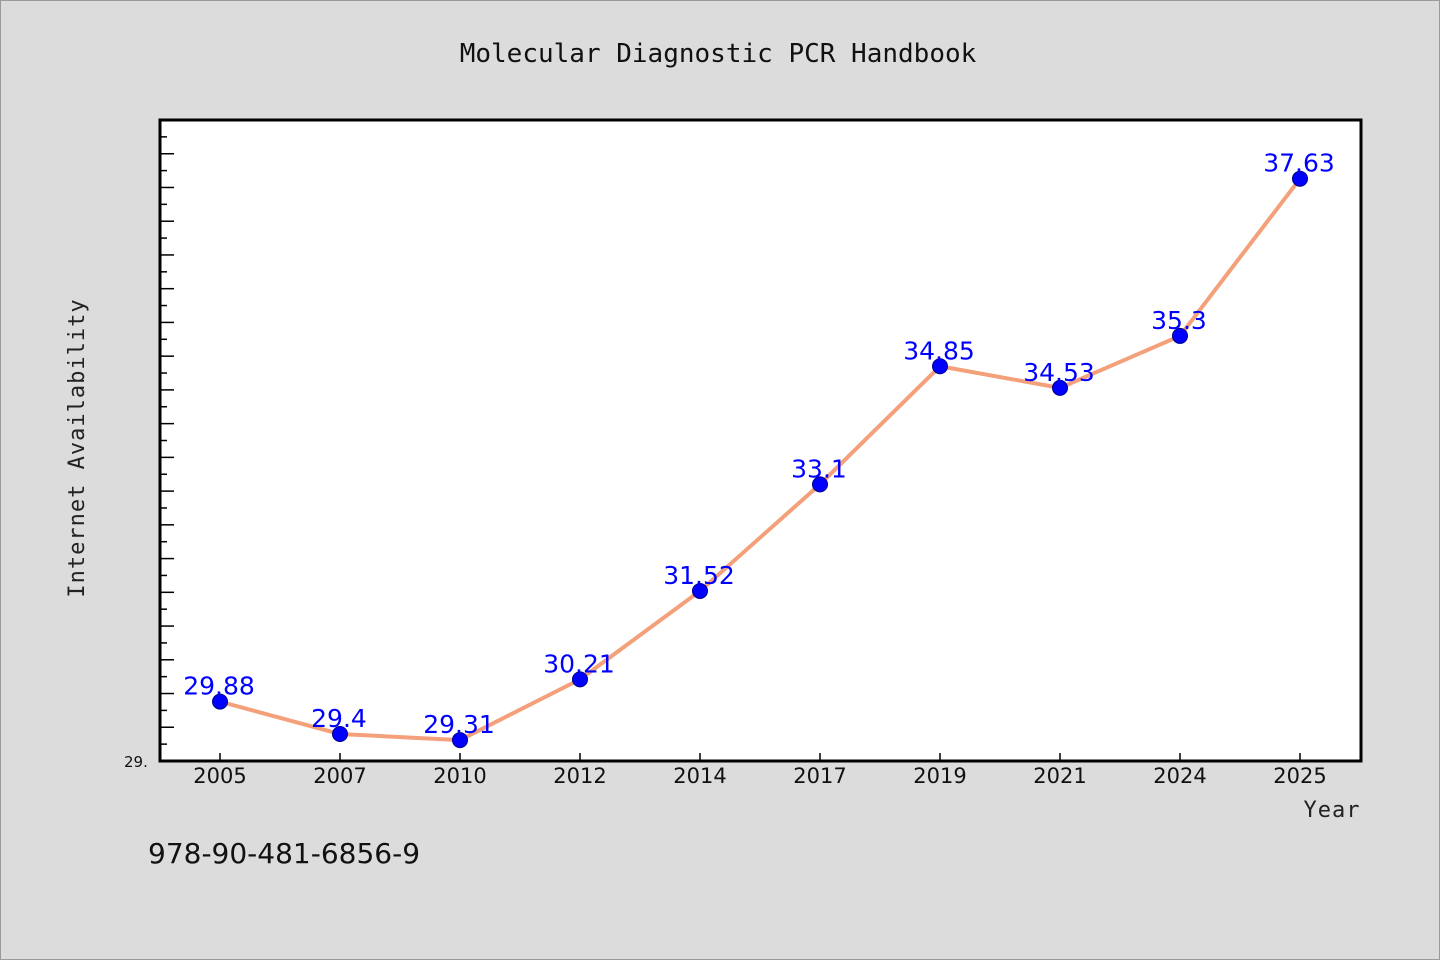 Image resolution: width=1440 pixels, height=960 pixels. Describe the element at coordinates (760, 770) in the screenshot. I see `x-axis: 2005 2007 2010 2012 2014 2017 2019 2021 2024 2025` at that location.